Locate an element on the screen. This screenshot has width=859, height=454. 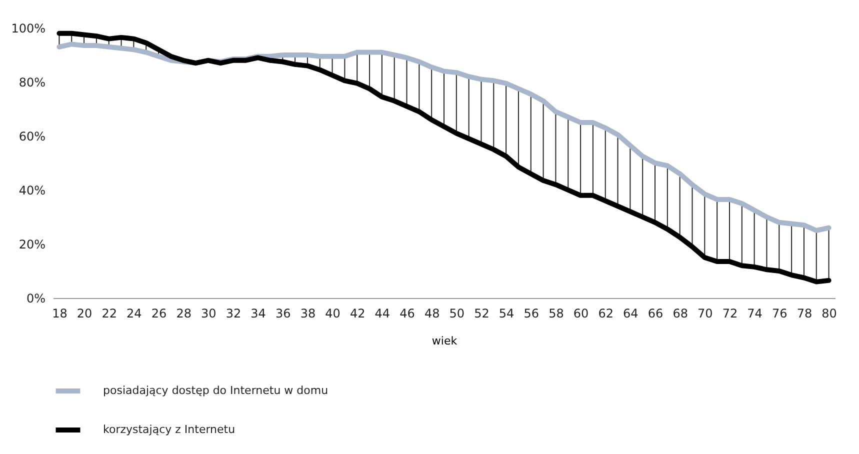
x-tick-label: 38 is located at coordinates (308, 313).